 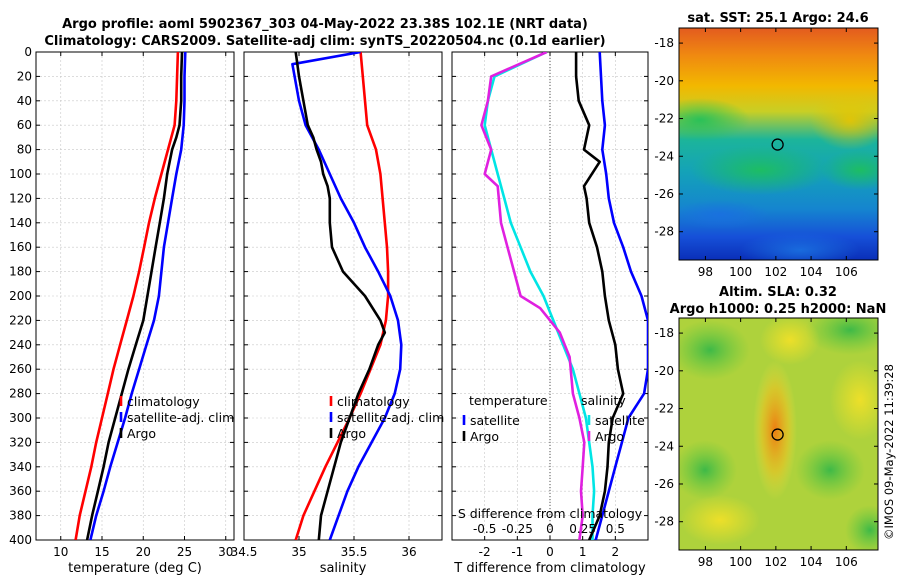 I want to click on x-tick-label: 2, so click(x=616, y=552).